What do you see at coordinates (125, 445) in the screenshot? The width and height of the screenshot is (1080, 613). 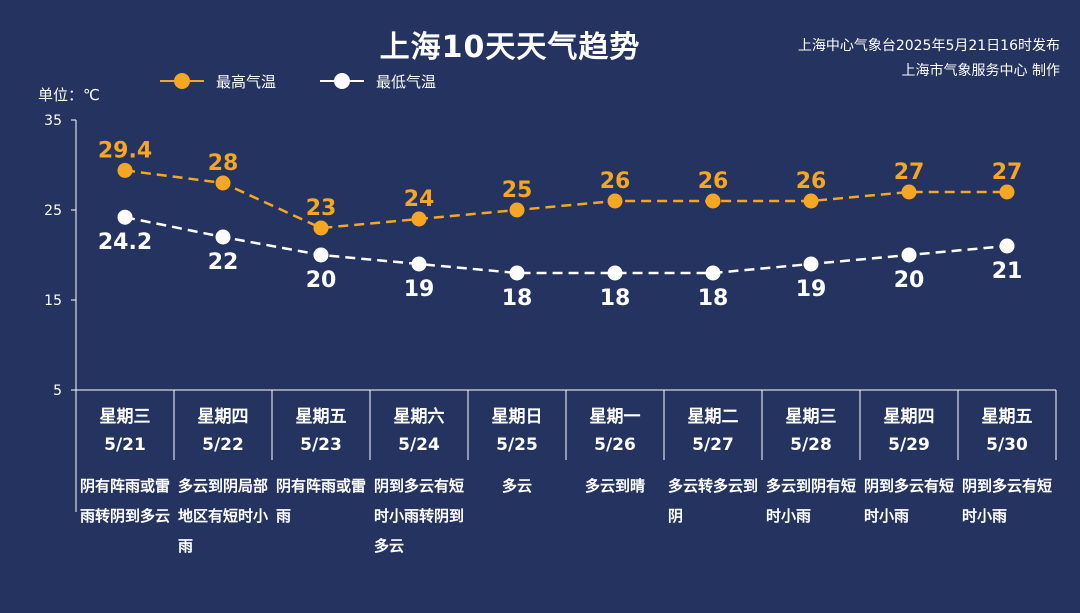 I see `date-label: 5/21` at bounding box center [125, 445].